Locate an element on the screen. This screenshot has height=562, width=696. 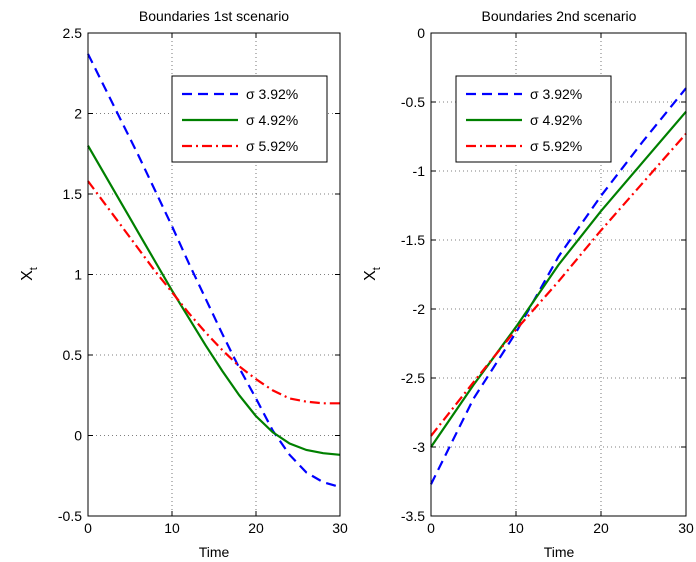
y-tick-label: -2.5 is located at coordinates (413, 378).